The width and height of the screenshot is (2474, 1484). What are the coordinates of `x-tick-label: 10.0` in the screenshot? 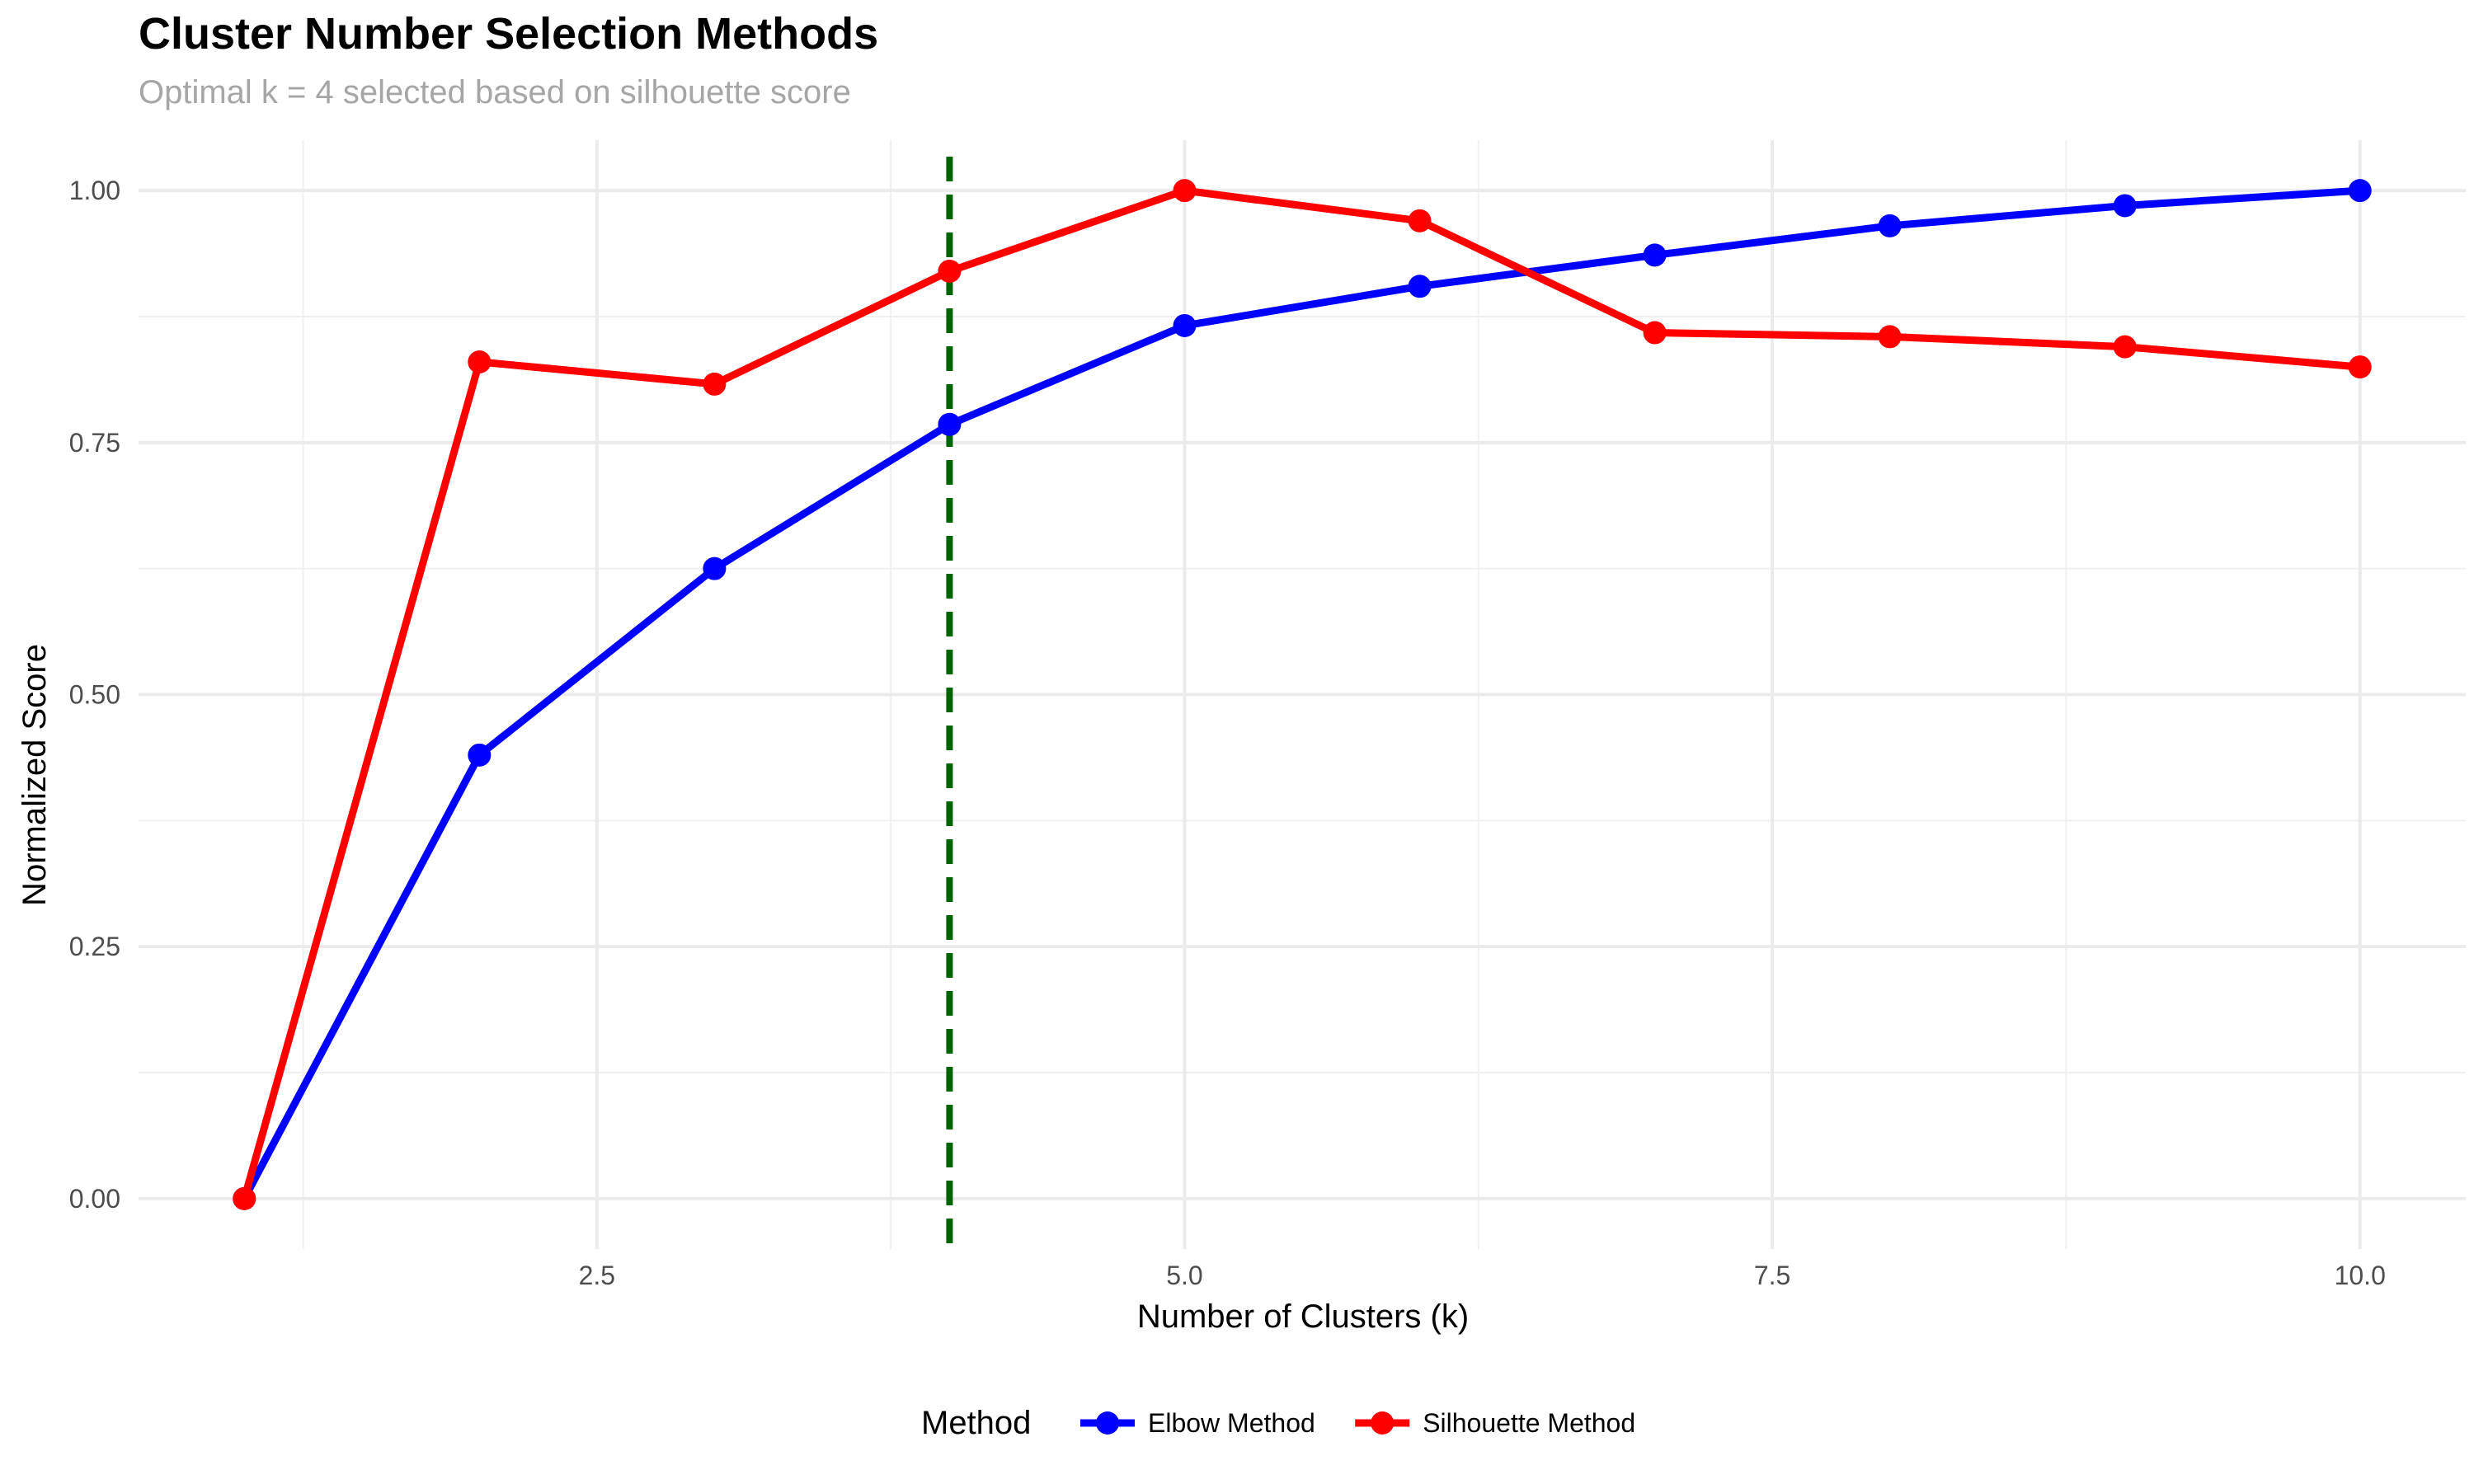 It's located at (2360, 1275).